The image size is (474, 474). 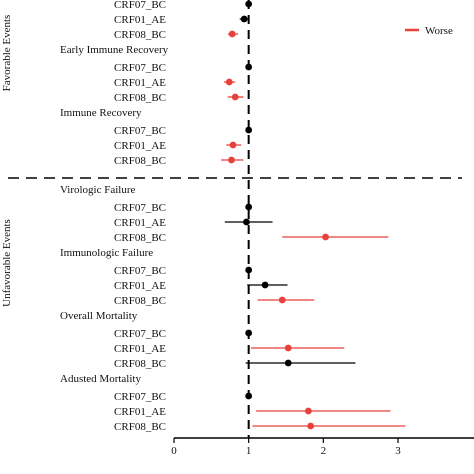 I want to click on section-label-unfavorable: Unfavorable Events, so click(x=7, y=263).